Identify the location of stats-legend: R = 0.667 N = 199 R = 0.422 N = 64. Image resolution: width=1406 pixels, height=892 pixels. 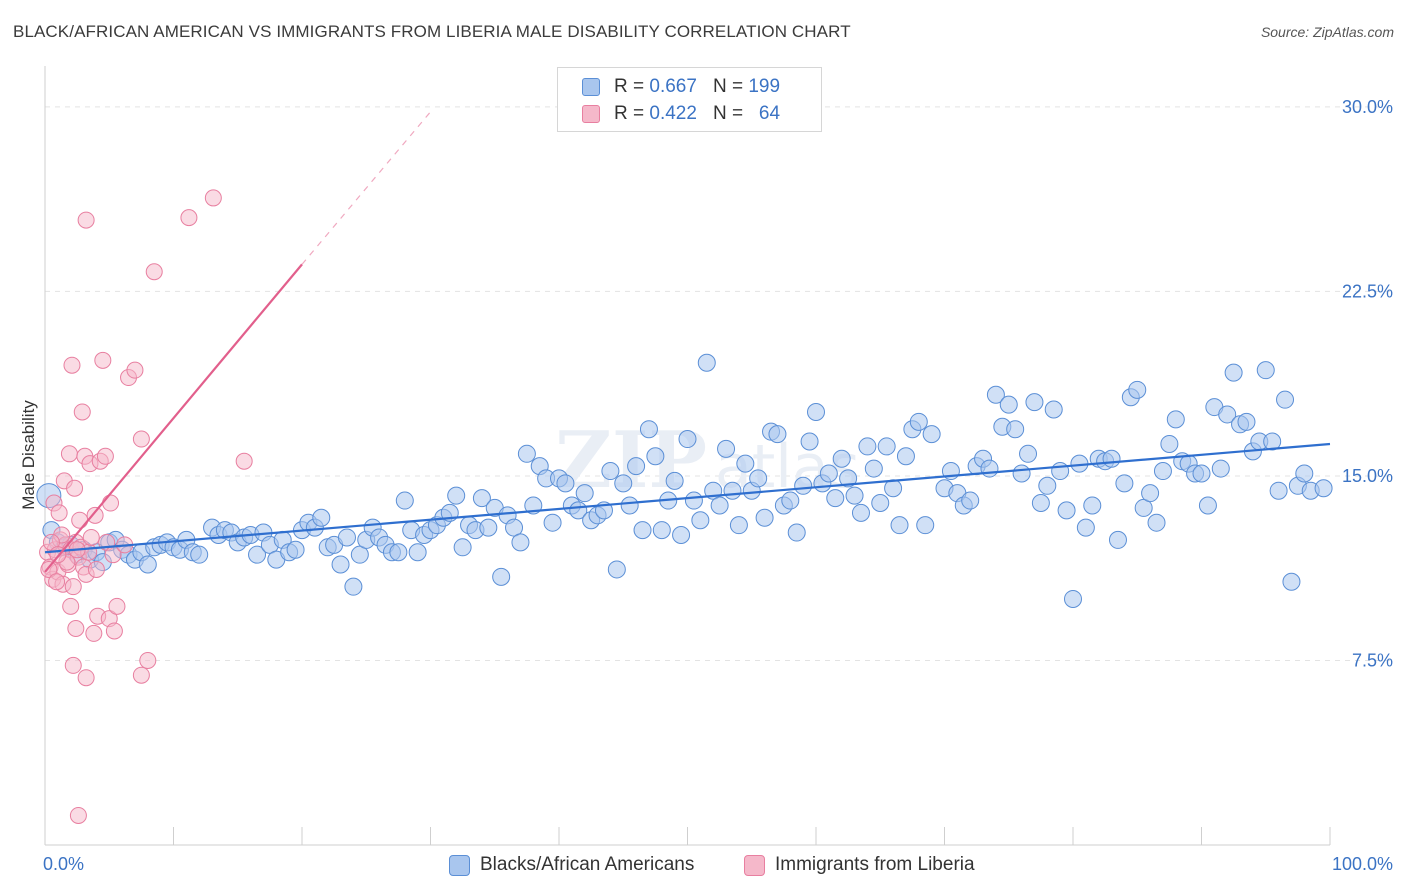
(689, 99).